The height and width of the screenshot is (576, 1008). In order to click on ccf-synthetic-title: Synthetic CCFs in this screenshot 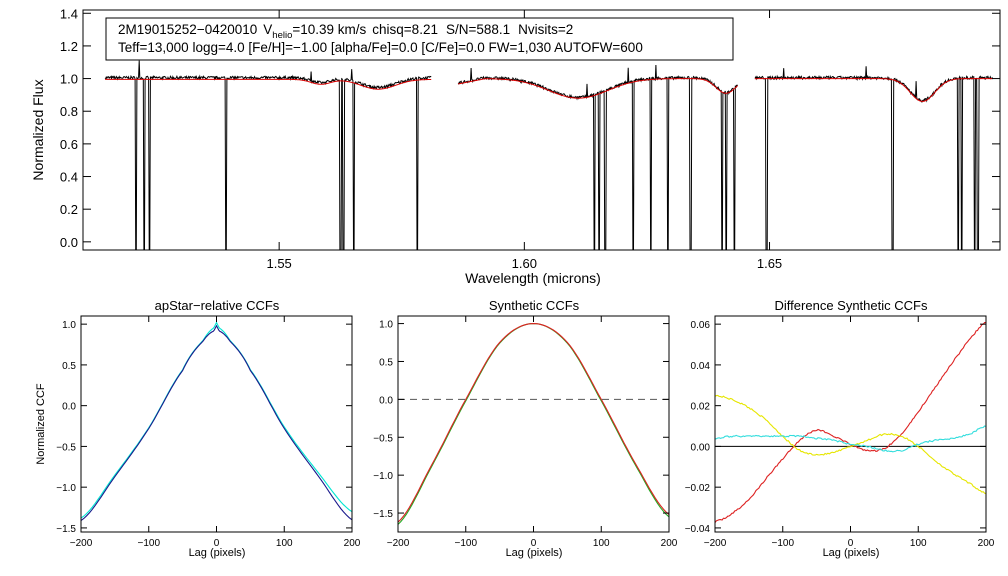, I will do `click(534, 305)`.